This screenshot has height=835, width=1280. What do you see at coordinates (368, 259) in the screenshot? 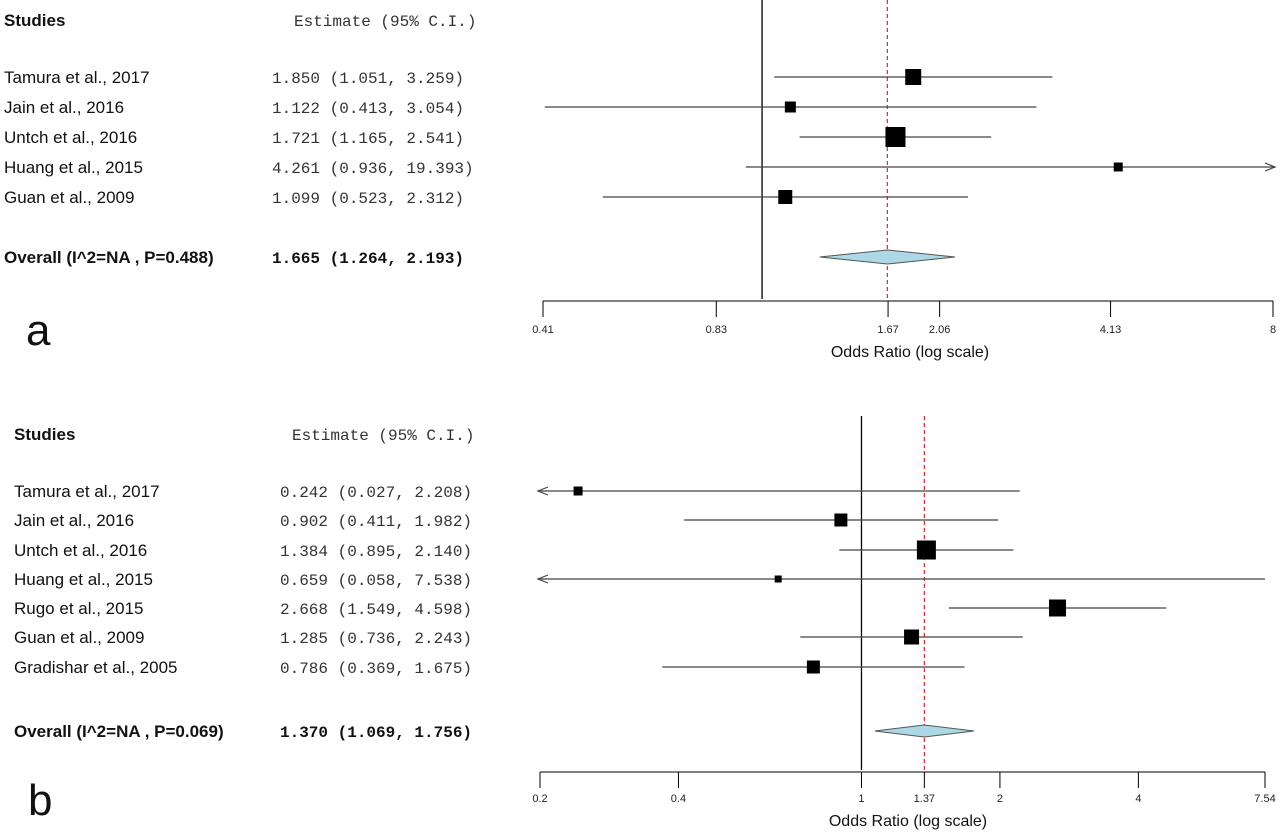
I see `overall-estimate: 1.665 (1.264, 2.193)` at bounding box center [368, 259].